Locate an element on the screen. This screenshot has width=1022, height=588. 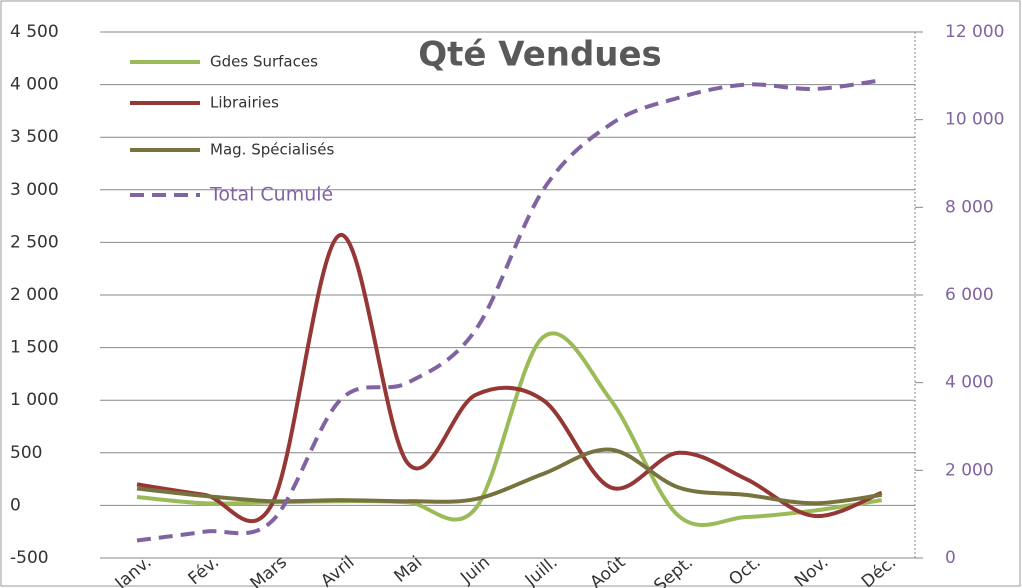
y-tick-label: 0 is located at coordinates (15, 505).